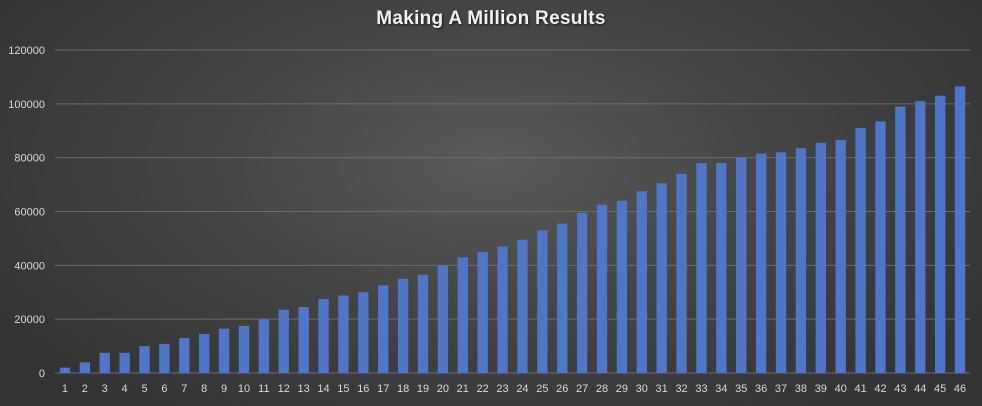 The height and width of the screenshot is (406, 982). I want to click on x-tick-label: 44, so click(920, 389).